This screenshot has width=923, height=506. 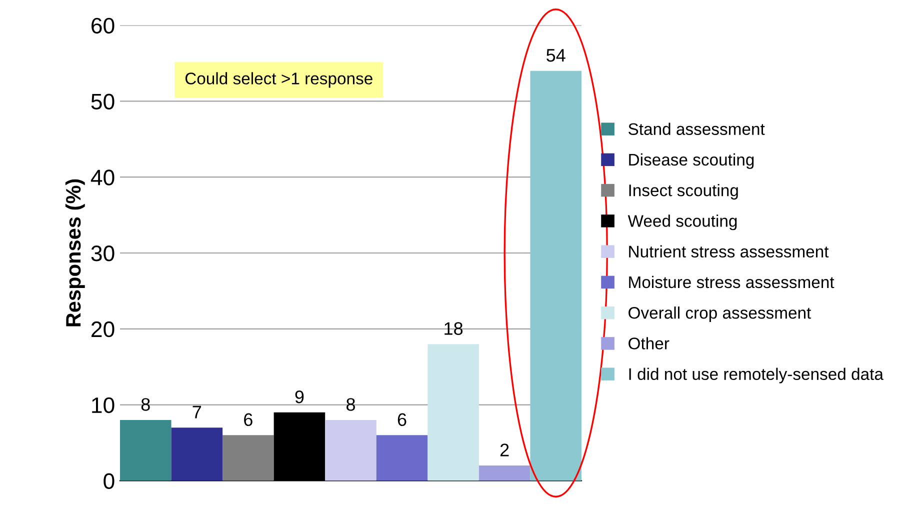 I want to click on legend-label: Overall crop assessment, so click(x=720, y=314).